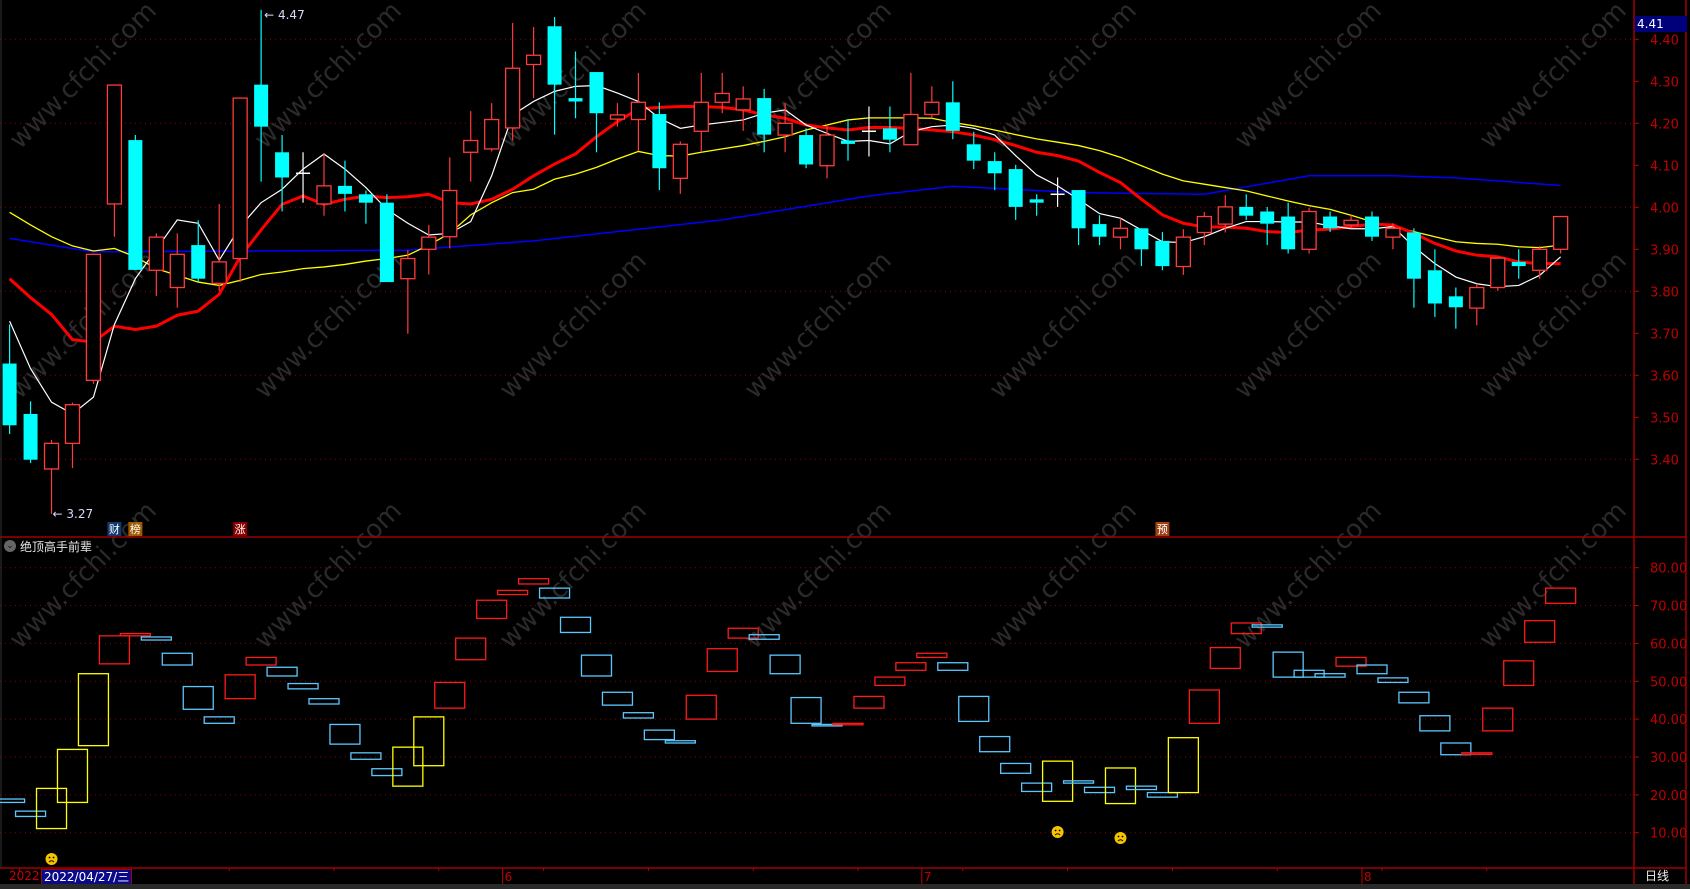  I want to click on price-tick-label: 4.30, so click(1664, 82).